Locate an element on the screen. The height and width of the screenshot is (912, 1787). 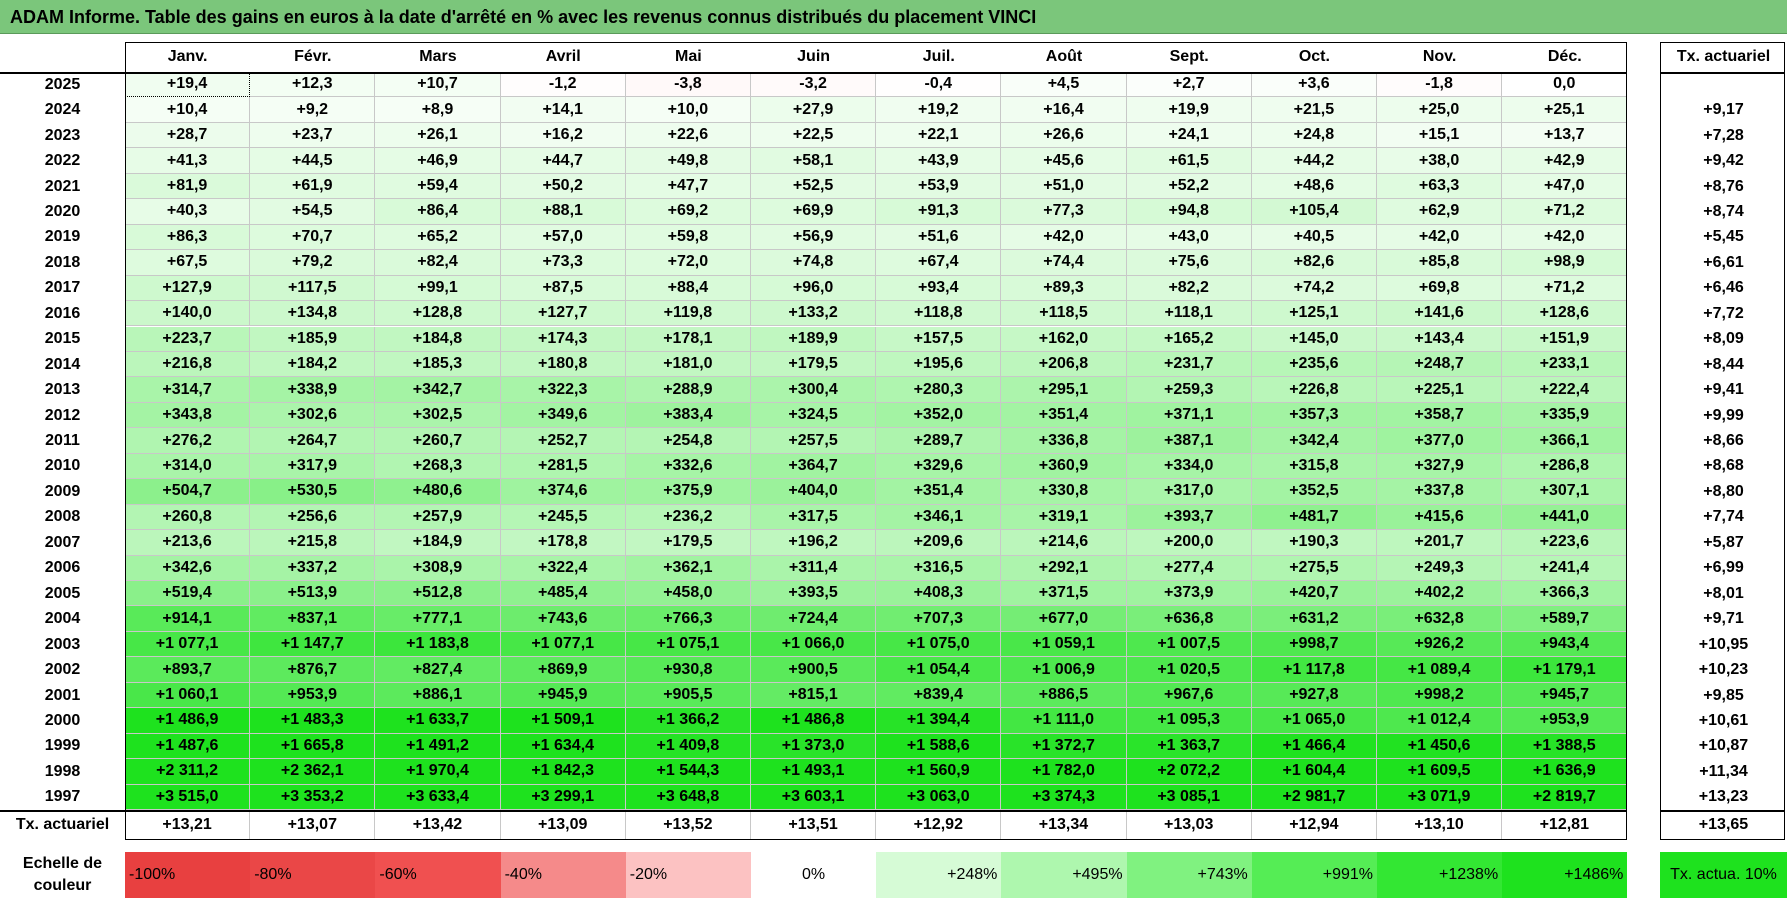
table-cell: +322,4 is located at coordinates (563, 568).